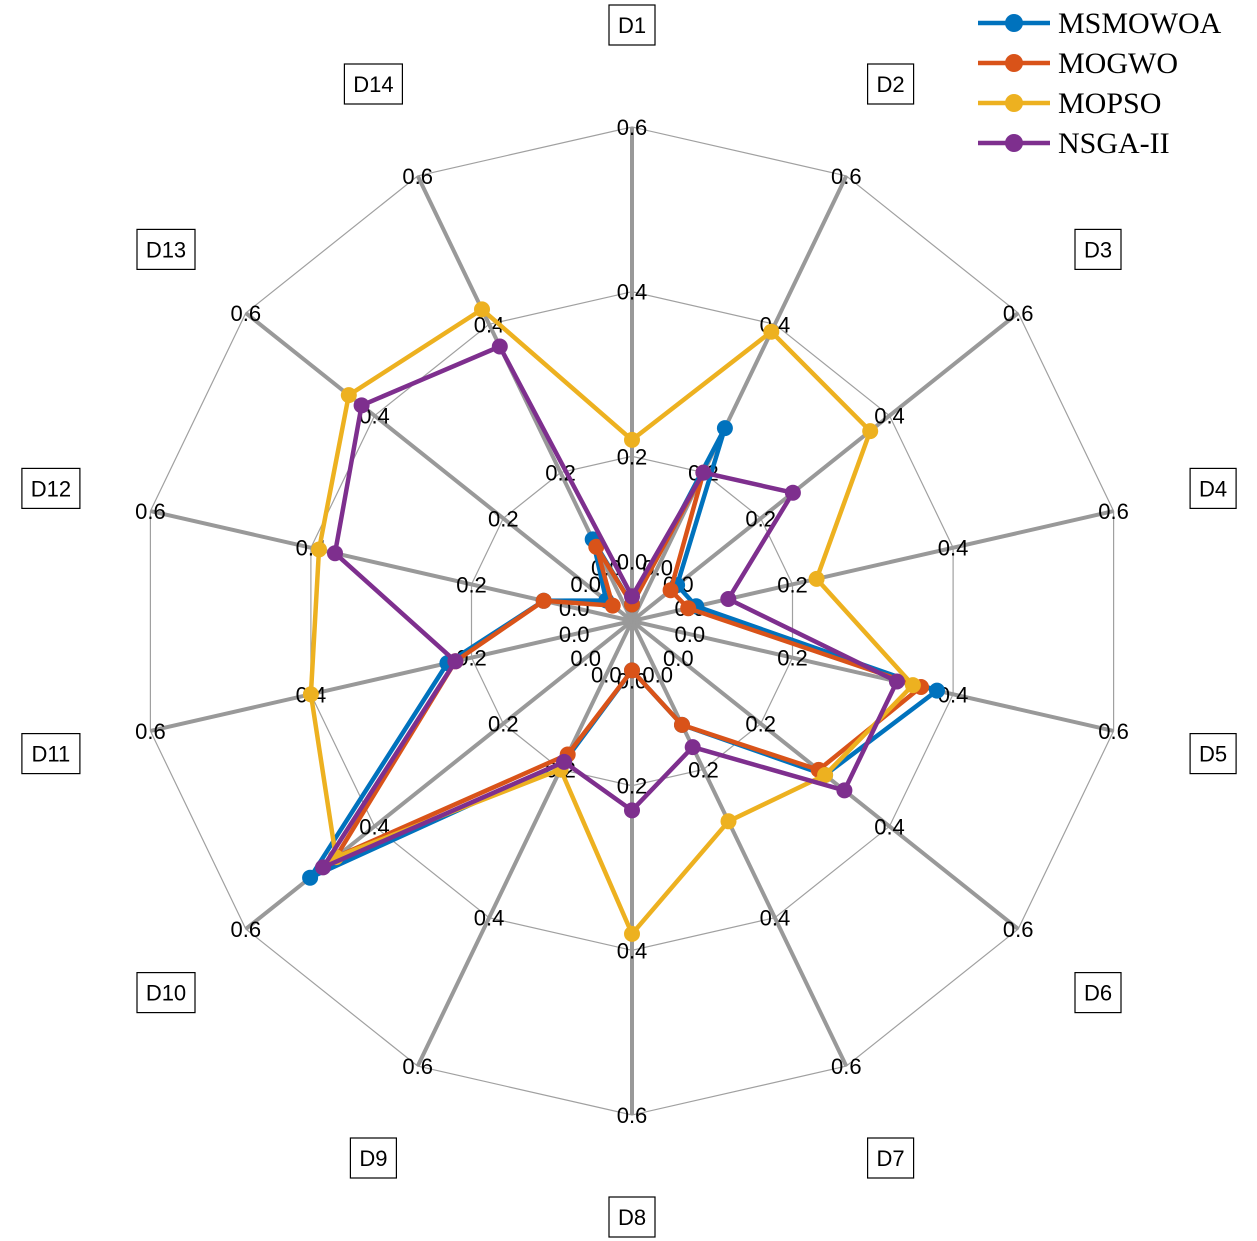  What do you see at coordinates (873, 676) in the screenshot?
I see `spoke-d5` at bounding box center [873, 676].